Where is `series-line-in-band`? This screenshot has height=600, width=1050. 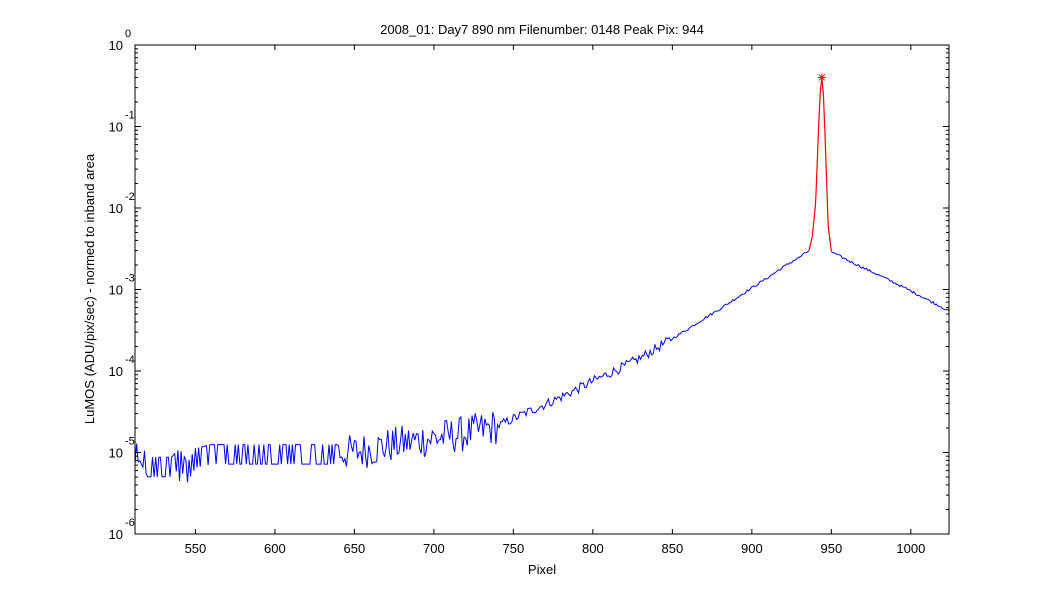 series-line-in-band is located at coordinates (820, 164).